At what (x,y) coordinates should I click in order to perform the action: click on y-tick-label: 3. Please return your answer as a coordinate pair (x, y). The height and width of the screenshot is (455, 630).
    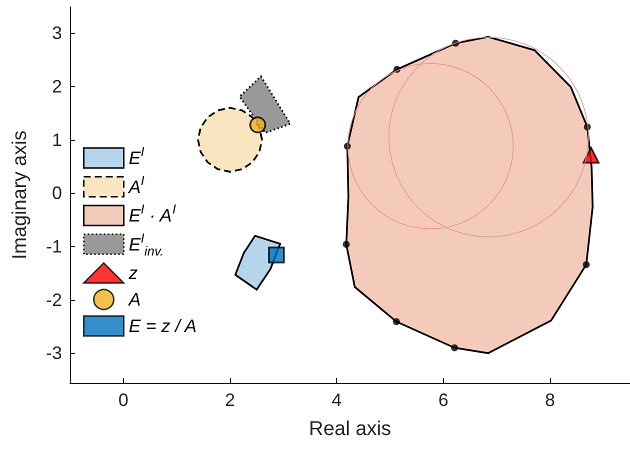
    Looking at the image, I should click on (57, 33).